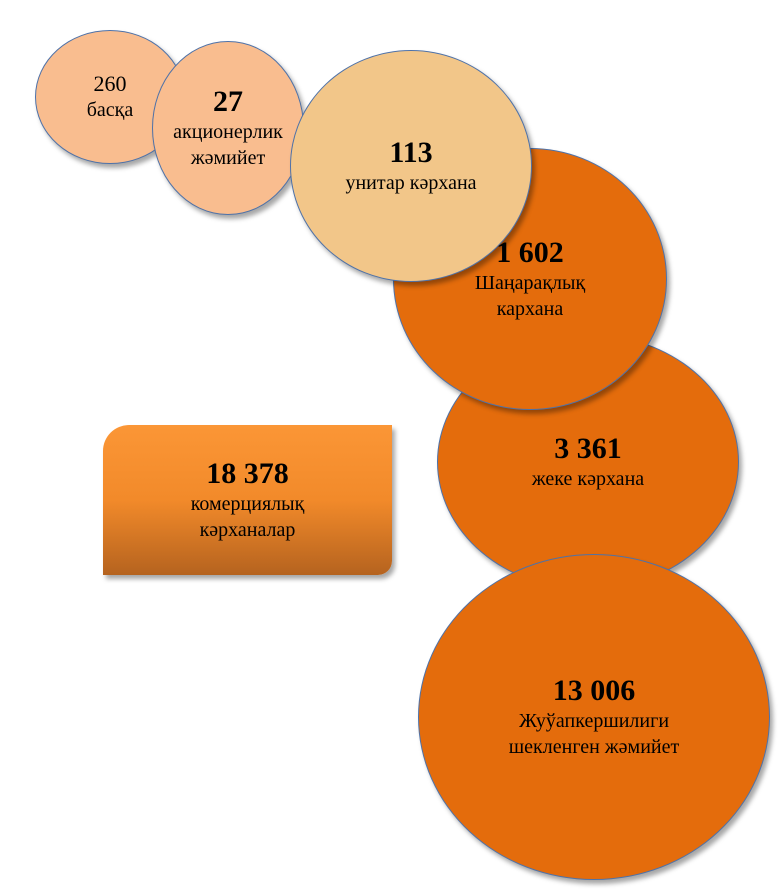  I want to click on total-box: 18 378 комерциялық кәрханалар, so click(247, 500).